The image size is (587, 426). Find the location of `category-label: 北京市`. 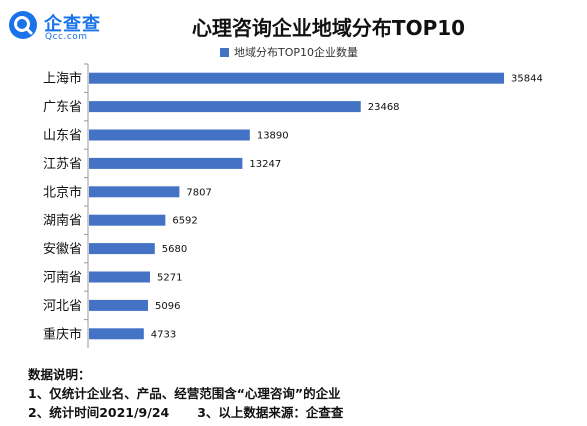

category-label: 北京市 is located at coordinates (62, 192).